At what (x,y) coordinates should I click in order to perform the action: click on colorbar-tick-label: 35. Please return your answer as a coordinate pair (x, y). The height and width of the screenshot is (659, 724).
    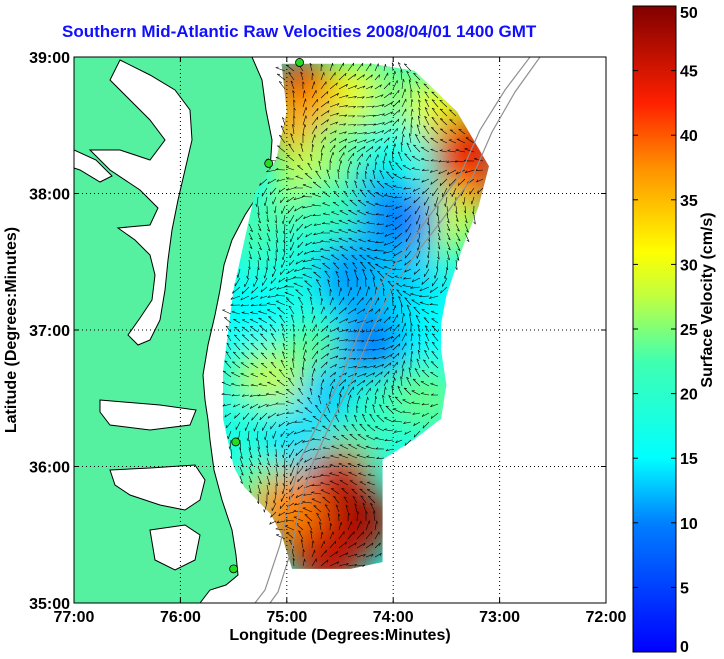
    Looking at the image, I should click on (689, 201).